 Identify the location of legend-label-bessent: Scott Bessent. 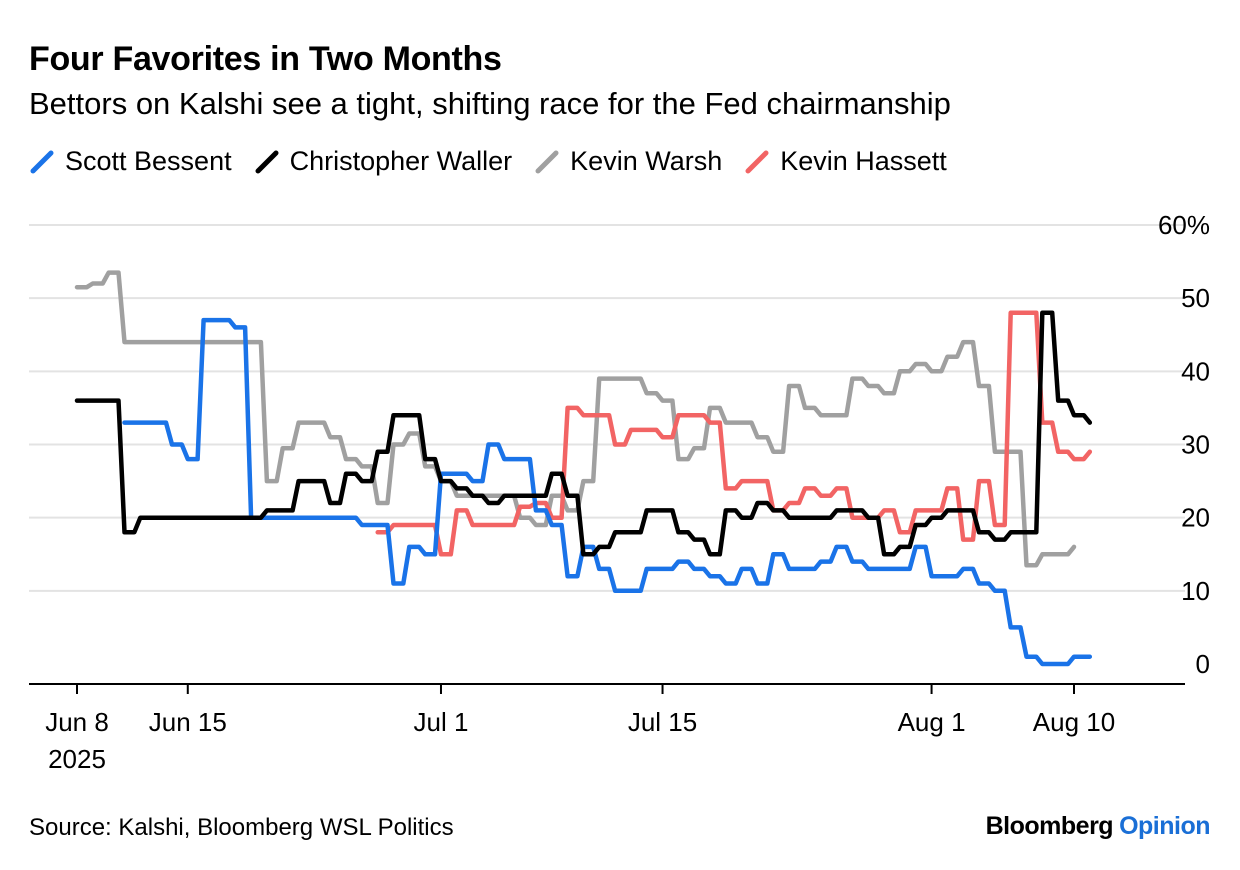
(148, 161).